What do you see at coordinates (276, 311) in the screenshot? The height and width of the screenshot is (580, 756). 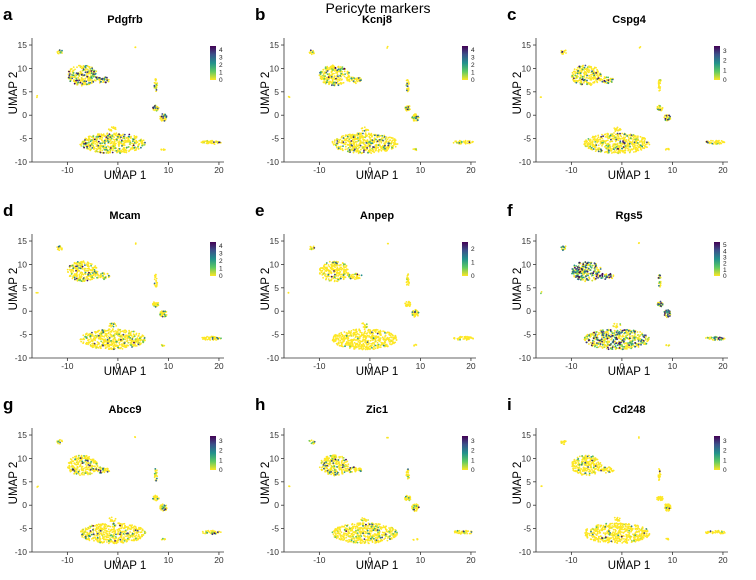 I see `y-tick-label: 0` at bounding box center [276, 311].